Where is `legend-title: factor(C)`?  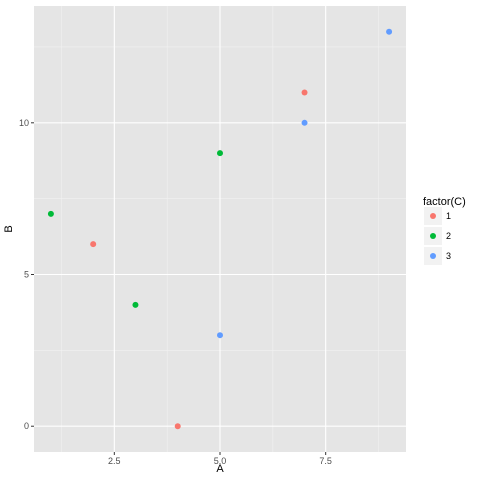 legend-title: factor(C) is located at coordinates (444, 202).